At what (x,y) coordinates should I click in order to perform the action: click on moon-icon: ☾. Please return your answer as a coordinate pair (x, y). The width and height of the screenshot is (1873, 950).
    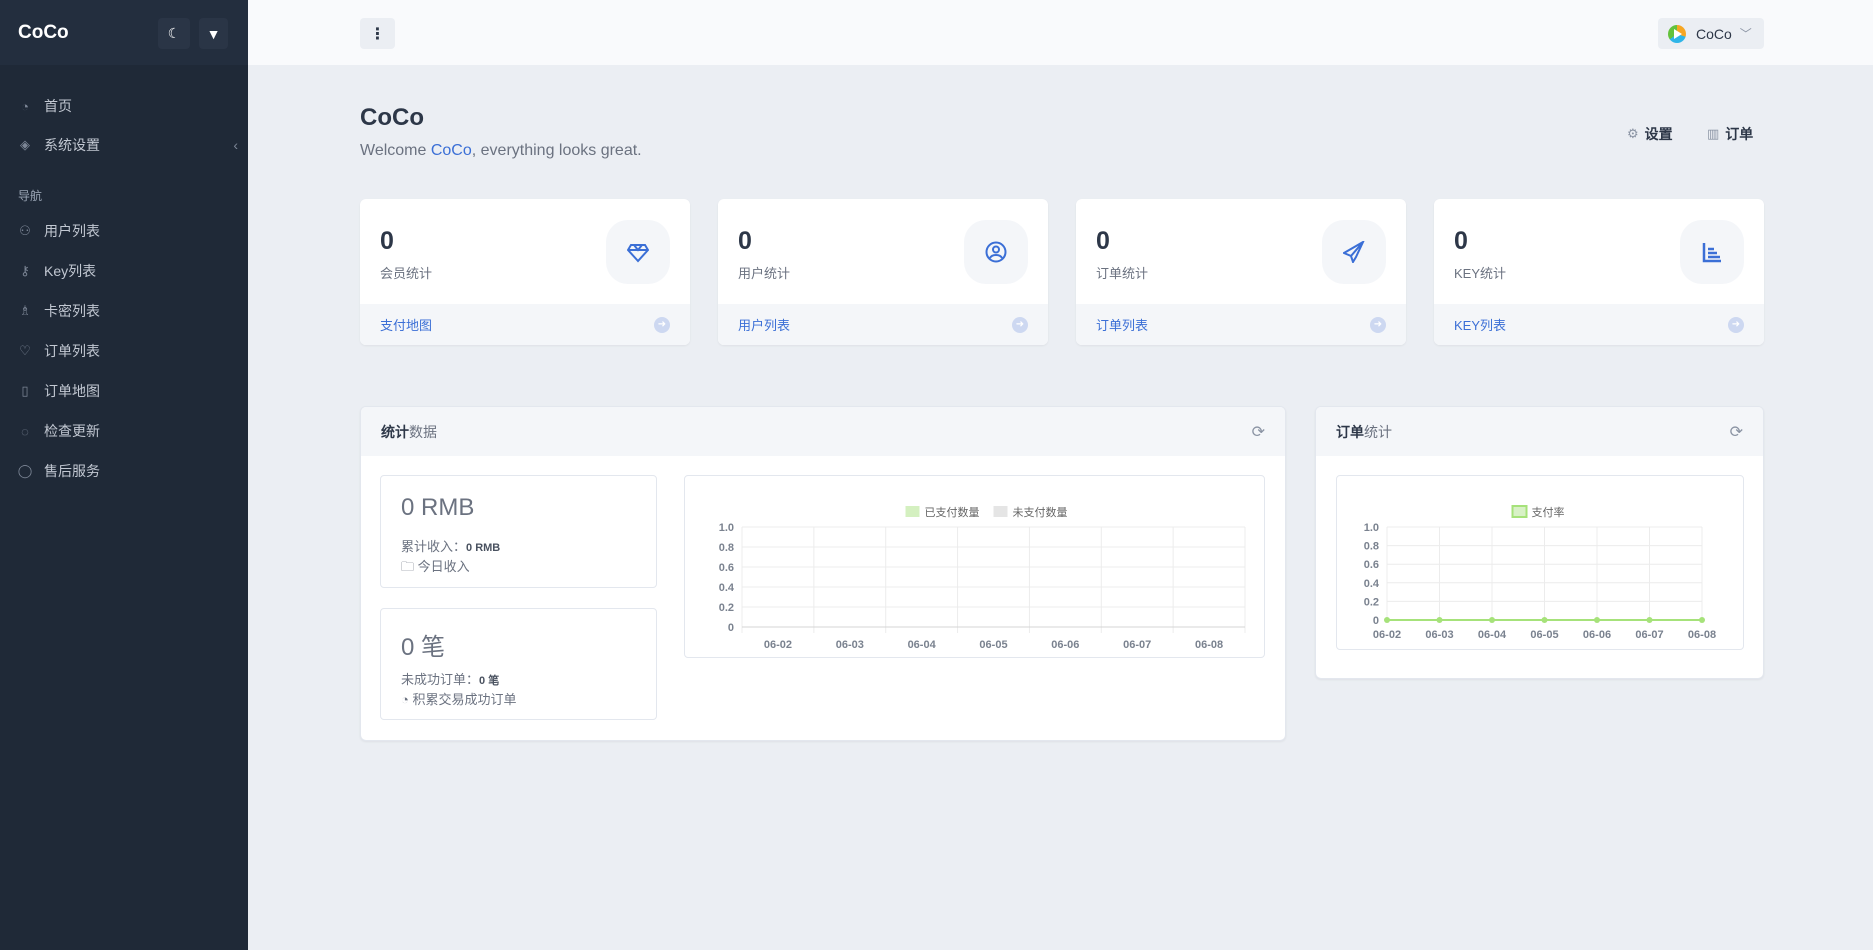
    Looking at the image, I should click on (174, 33).